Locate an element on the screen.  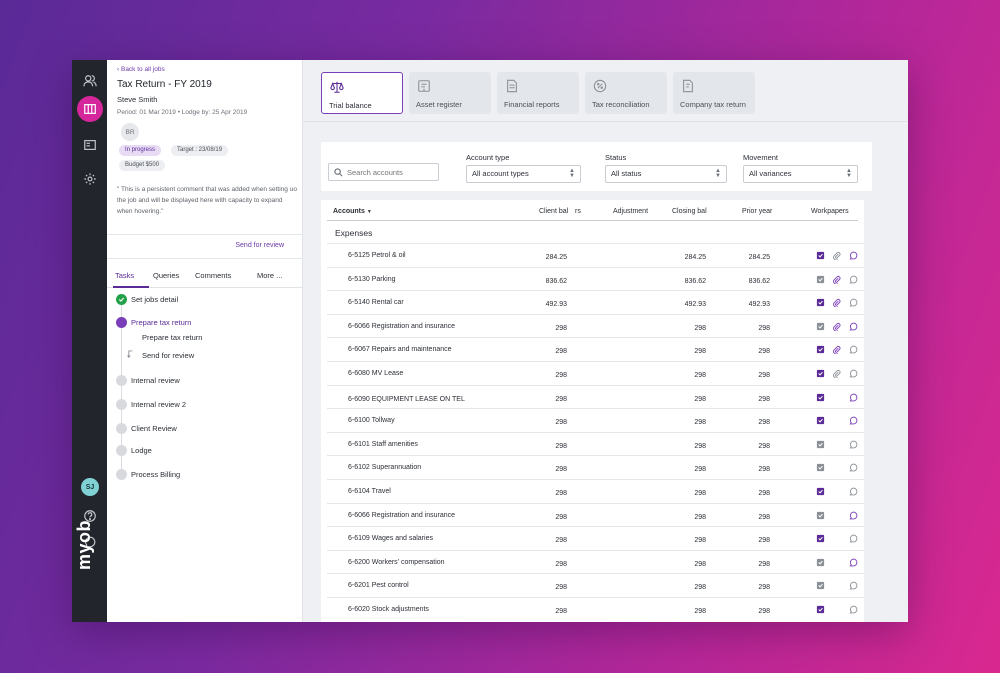
step-label: Set jobs detail is located at coordinates (155, 299).